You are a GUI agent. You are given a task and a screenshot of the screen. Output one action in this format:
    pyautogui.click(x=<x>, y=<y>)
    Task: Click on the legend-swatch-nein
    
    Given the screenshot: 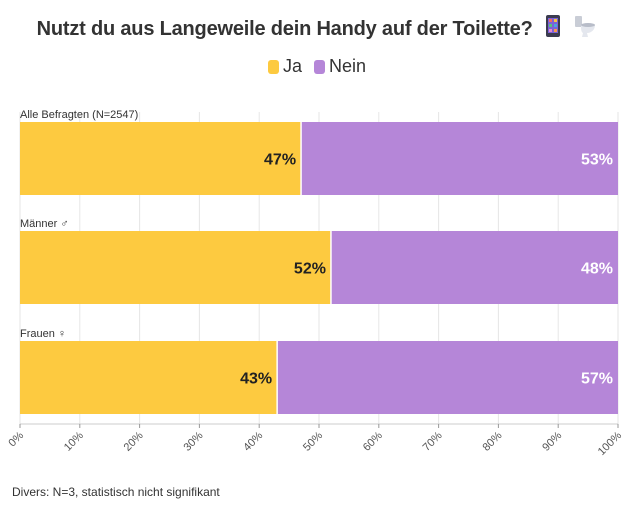 What is the action you would take?
    pyautogui.click(x=319, y=66)
    